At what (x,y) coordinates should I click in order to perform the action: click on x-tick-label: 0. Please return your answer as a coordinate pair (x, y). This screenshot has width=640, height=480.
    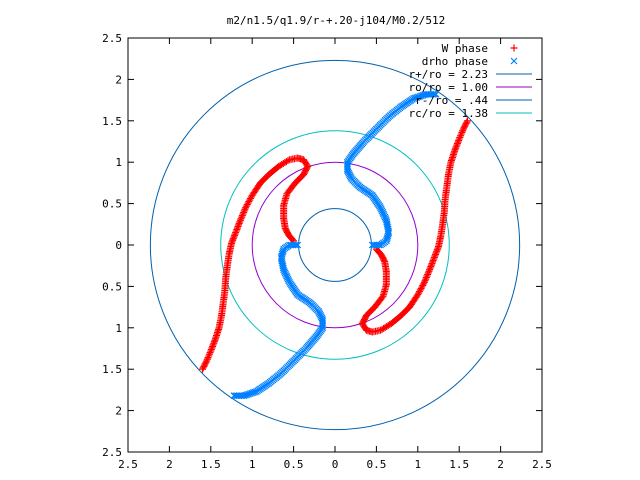
    Looking at the image, I should click on (335, 464).